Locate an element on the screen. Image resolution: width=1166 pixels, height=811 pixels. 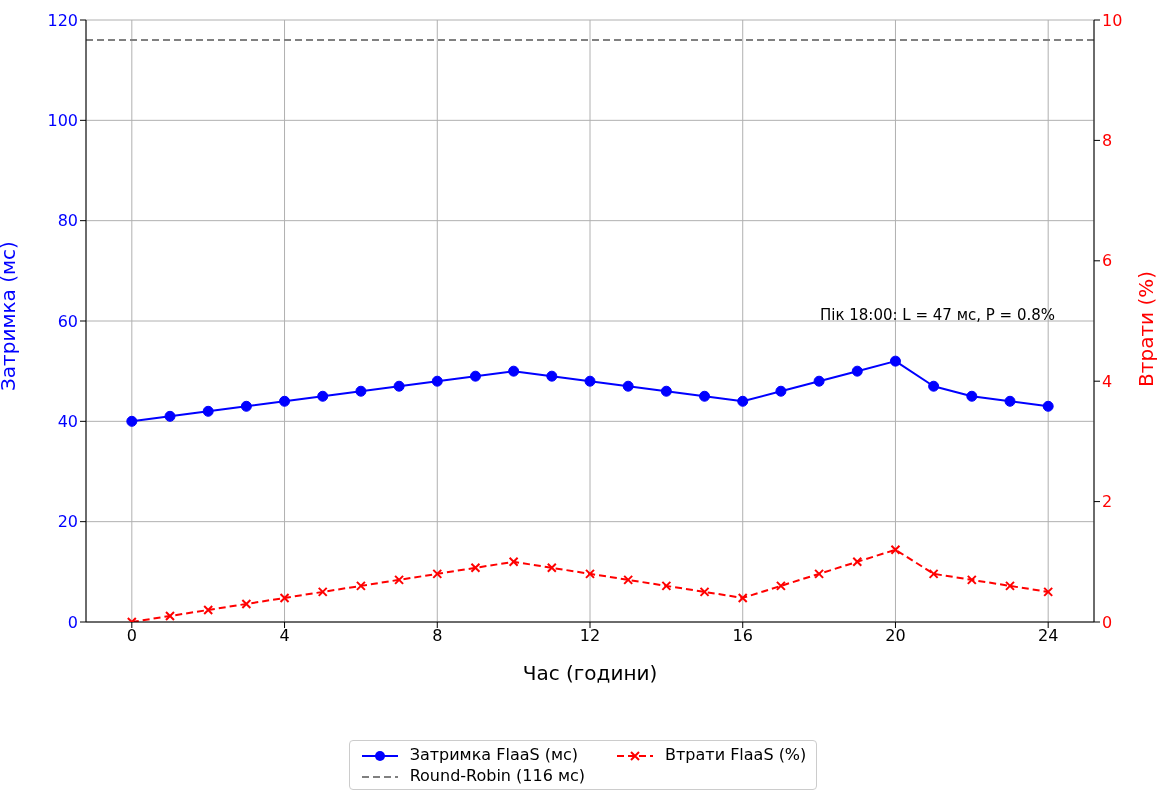
y2-tick-label: 0 is located at coordinates (1107, 622).